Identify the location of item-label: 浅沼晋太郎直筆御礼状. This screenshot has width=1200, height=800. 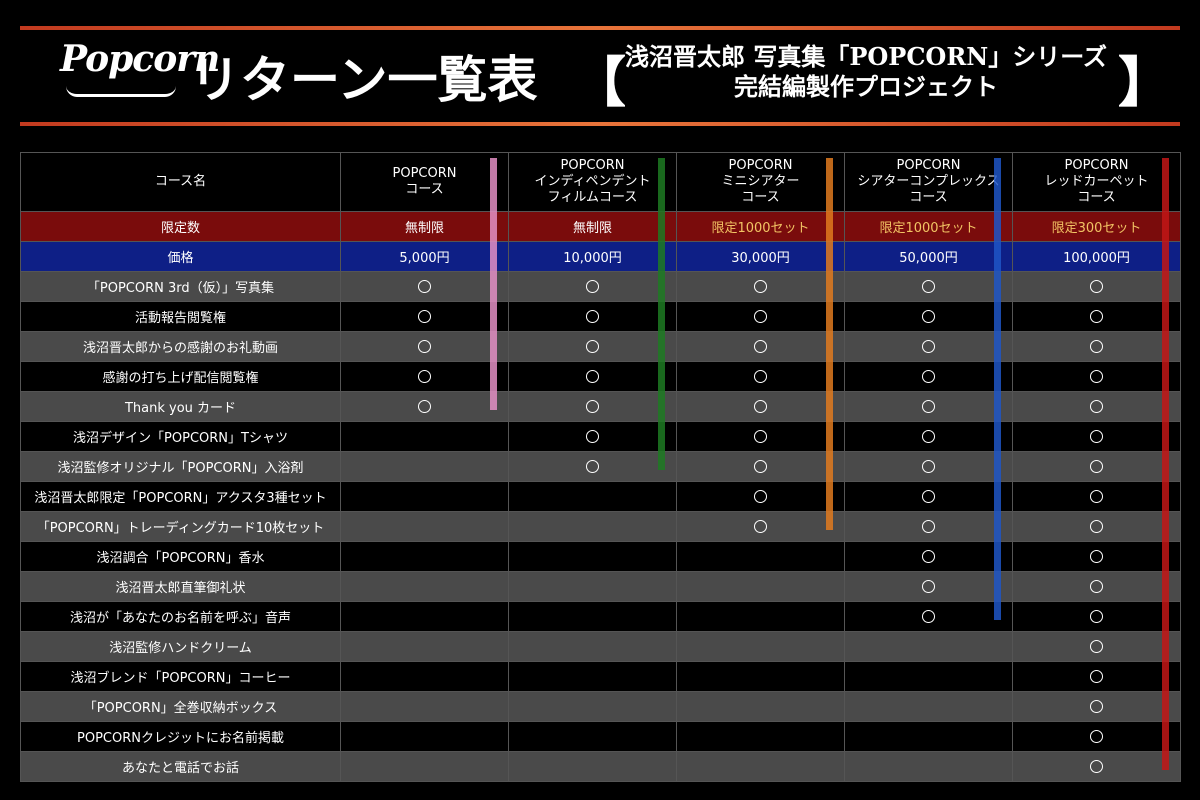
(180, 586).